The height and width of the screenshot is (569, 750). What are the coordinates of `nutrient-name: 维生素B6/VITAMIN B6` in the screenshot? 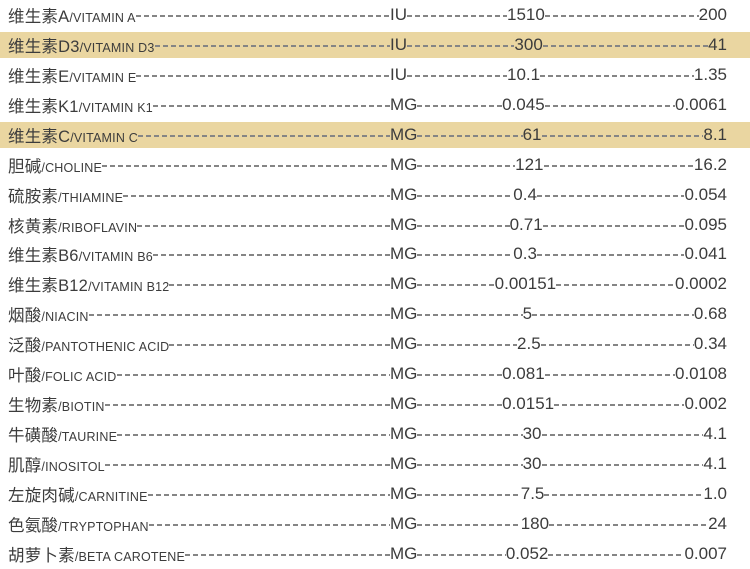 It's located at (80, 254).